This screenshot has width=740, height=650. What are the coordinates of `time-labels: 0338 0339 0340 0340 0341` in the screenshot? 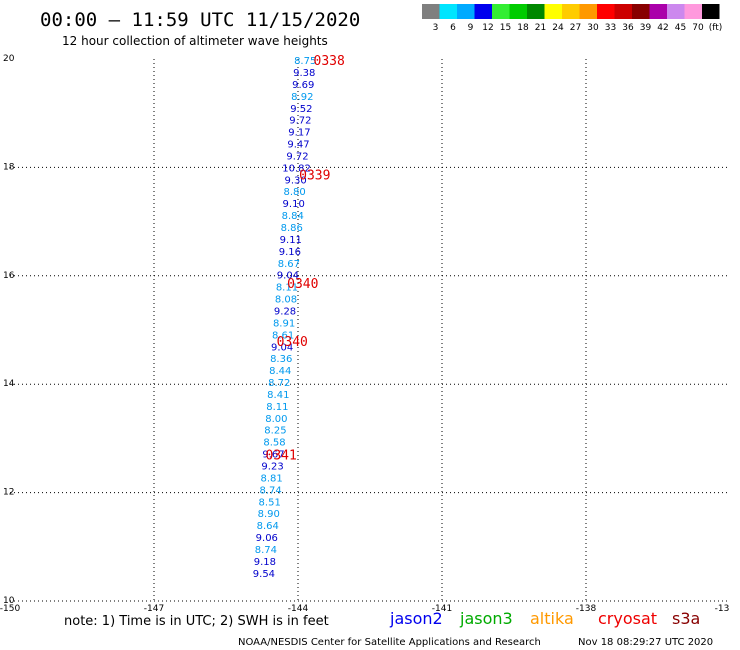 It's located at (305, 259).